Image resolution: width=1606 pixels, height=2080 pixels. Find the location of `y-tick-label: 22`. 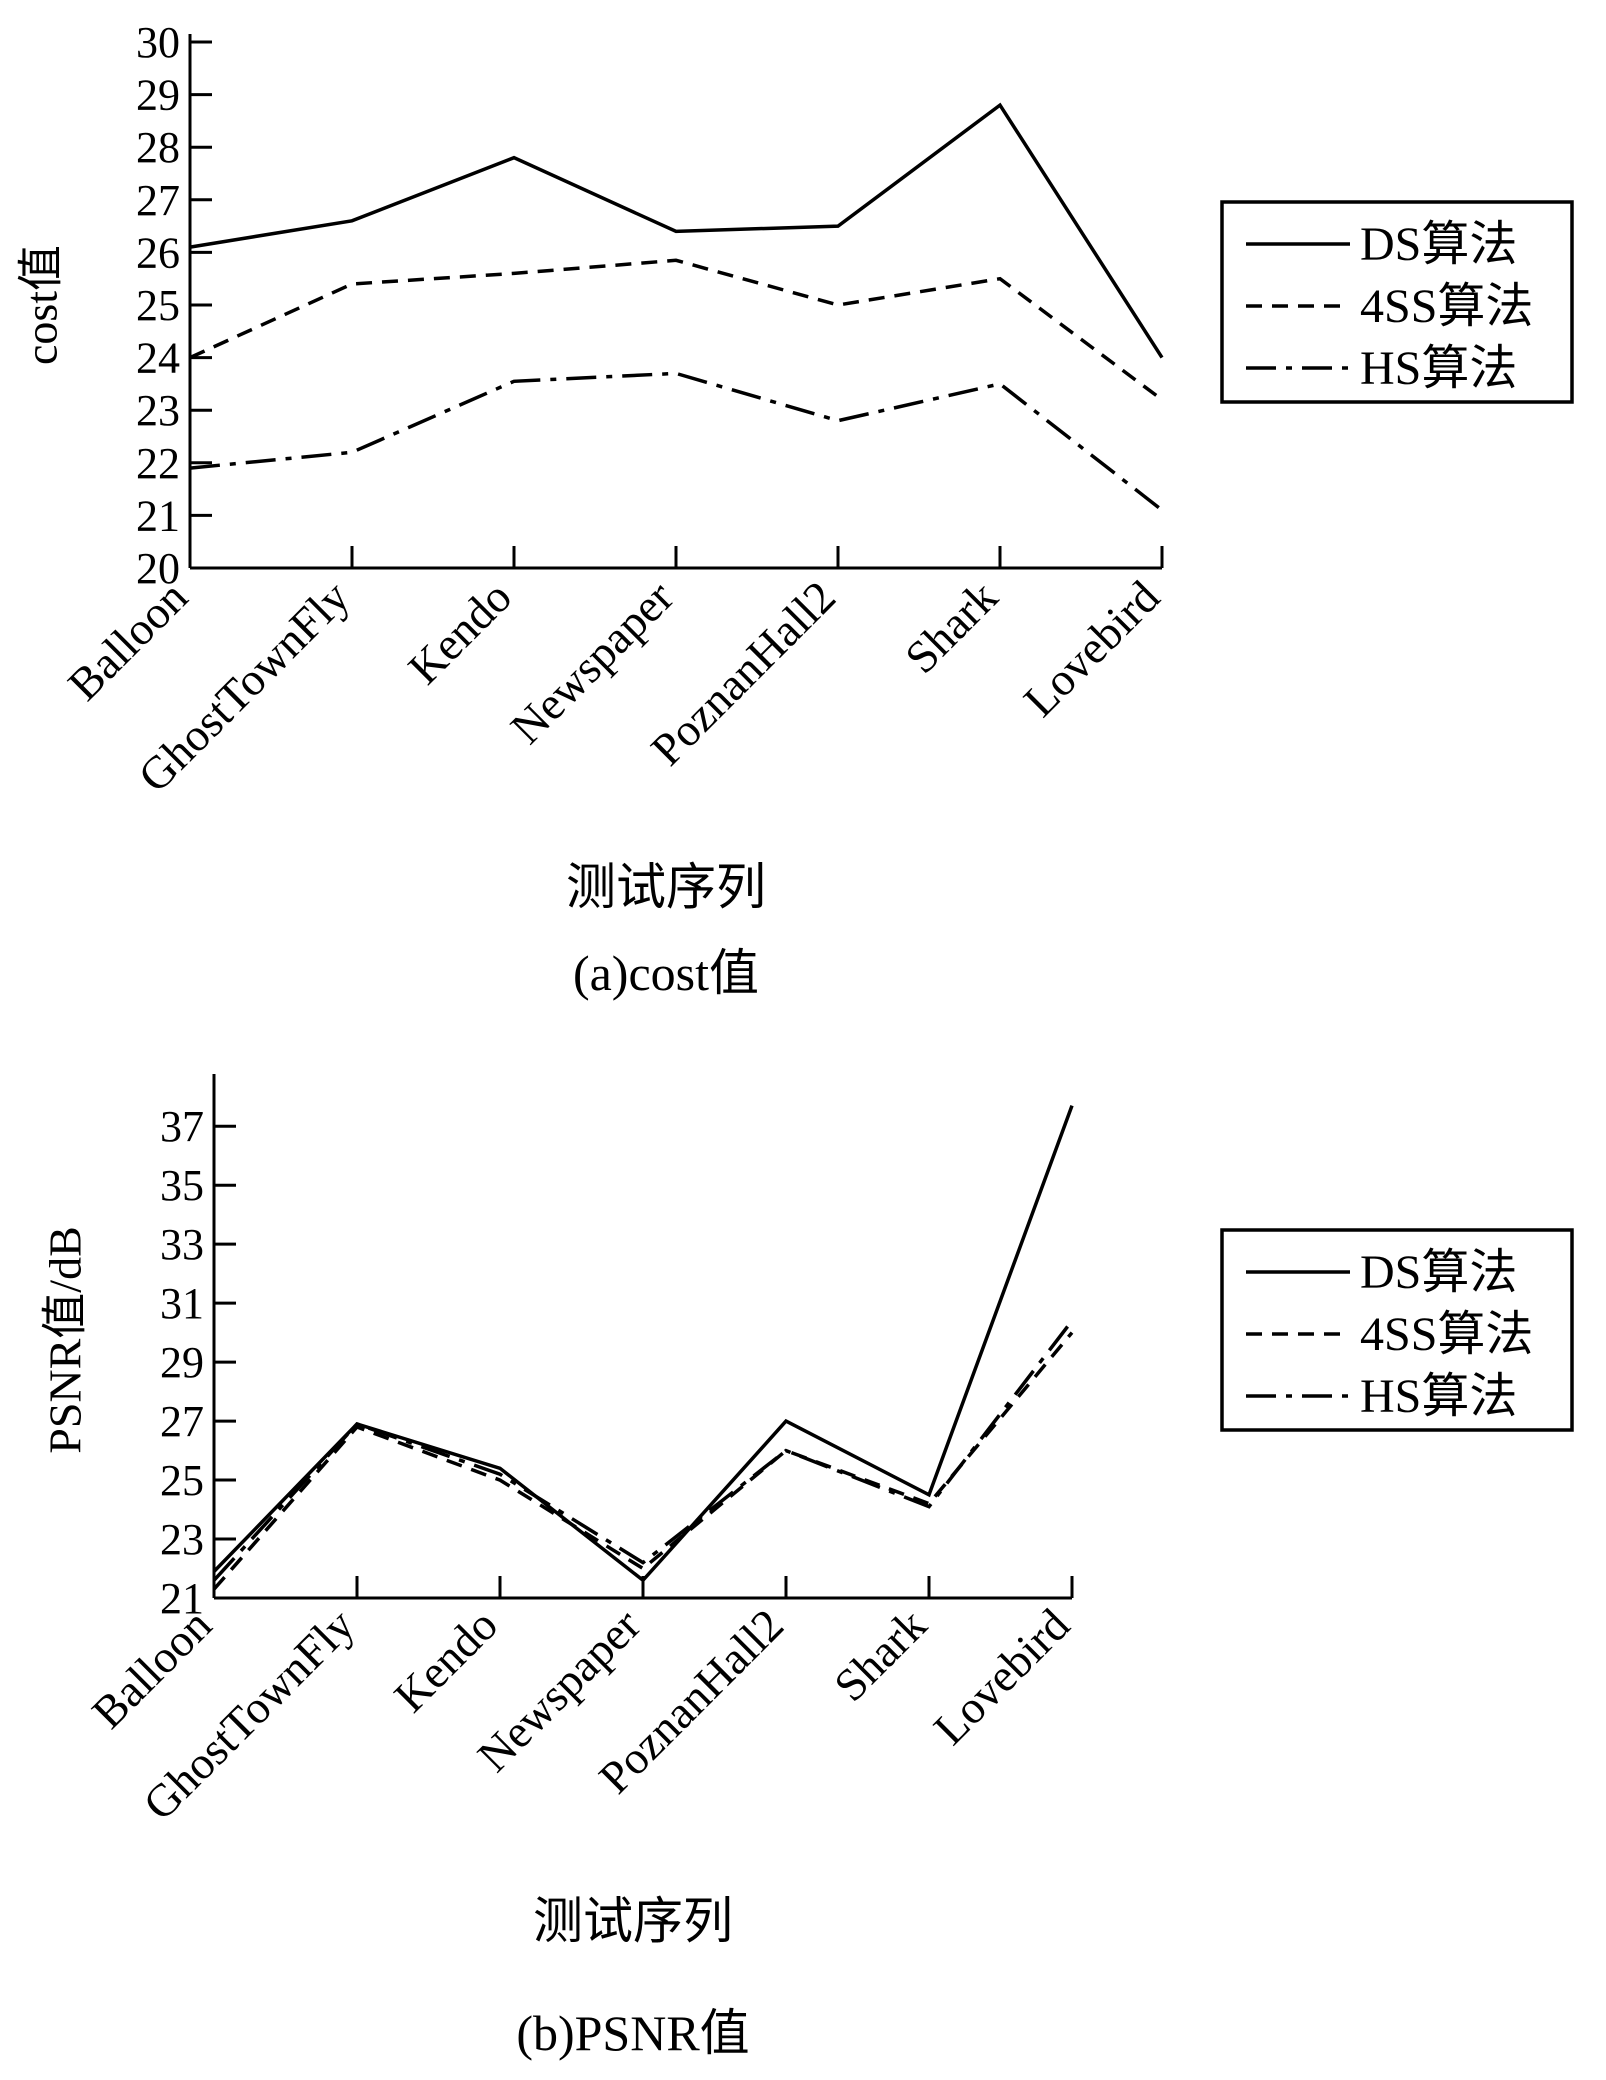

y-tick-label: 22 is located at coordinates (158, 463).